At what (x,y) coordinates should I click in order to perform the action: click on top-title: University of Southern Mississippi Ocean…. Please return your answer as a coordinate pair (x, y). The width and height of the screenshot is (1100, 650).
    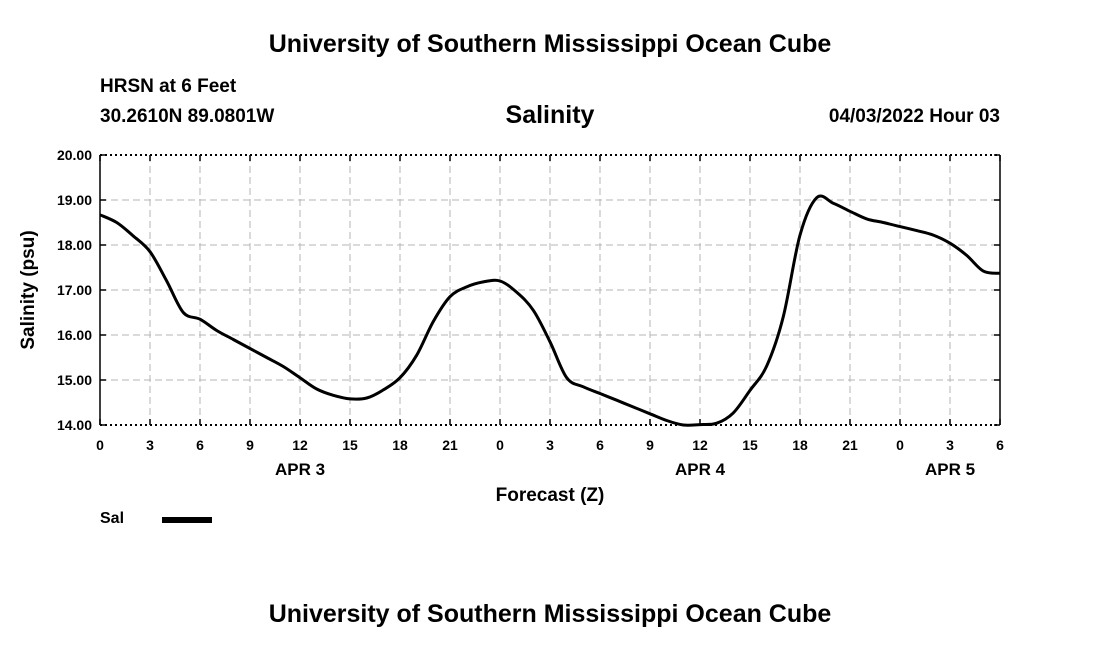
    Looking at the image, I should click on (550, 44).